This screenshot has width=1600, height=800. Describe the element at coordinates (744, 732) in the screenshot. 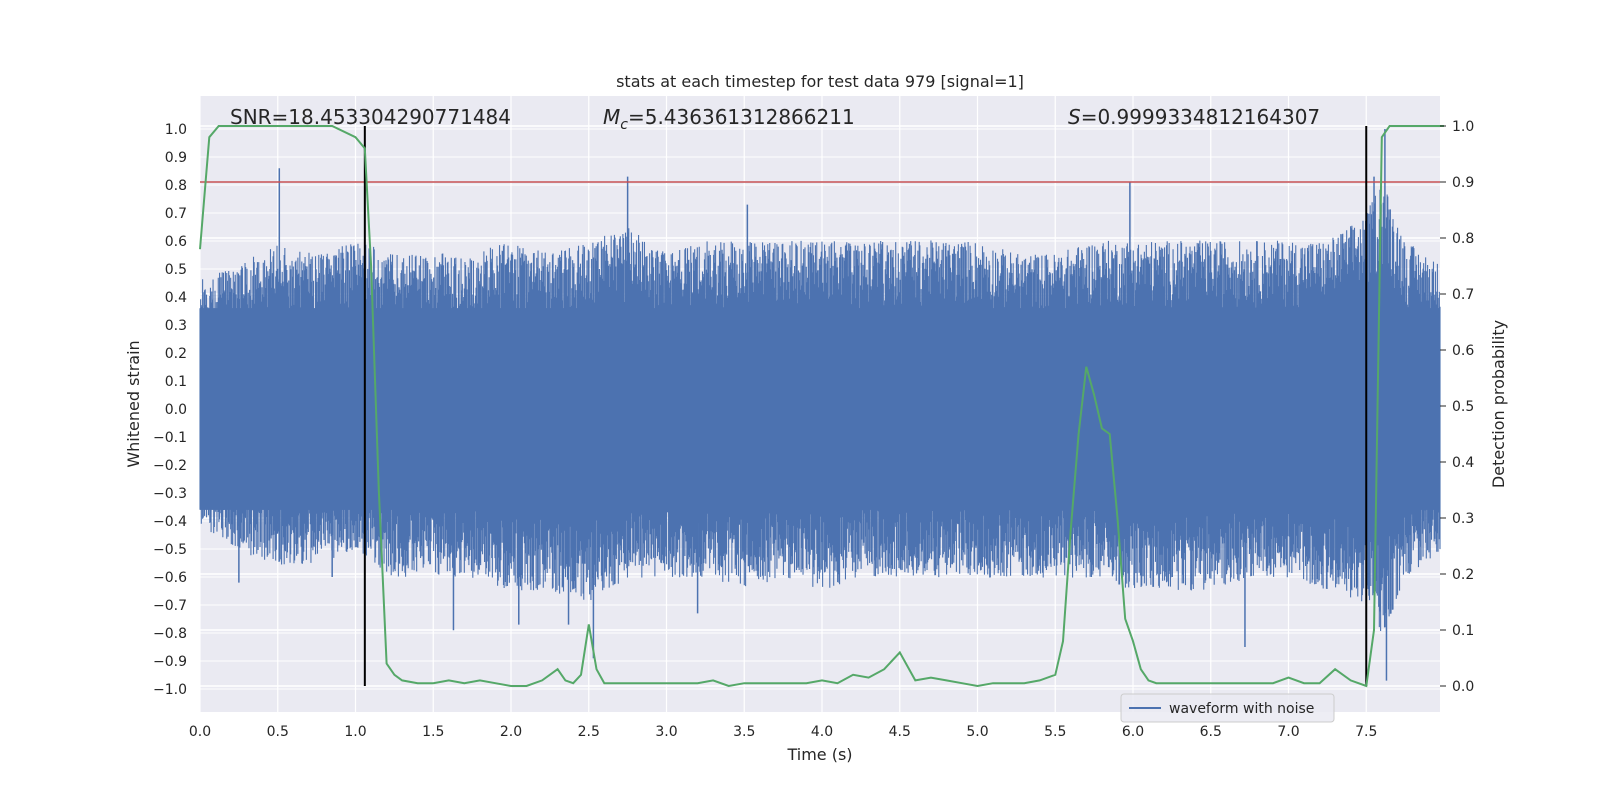

I see `x-tick-label: 3.5` at that location.